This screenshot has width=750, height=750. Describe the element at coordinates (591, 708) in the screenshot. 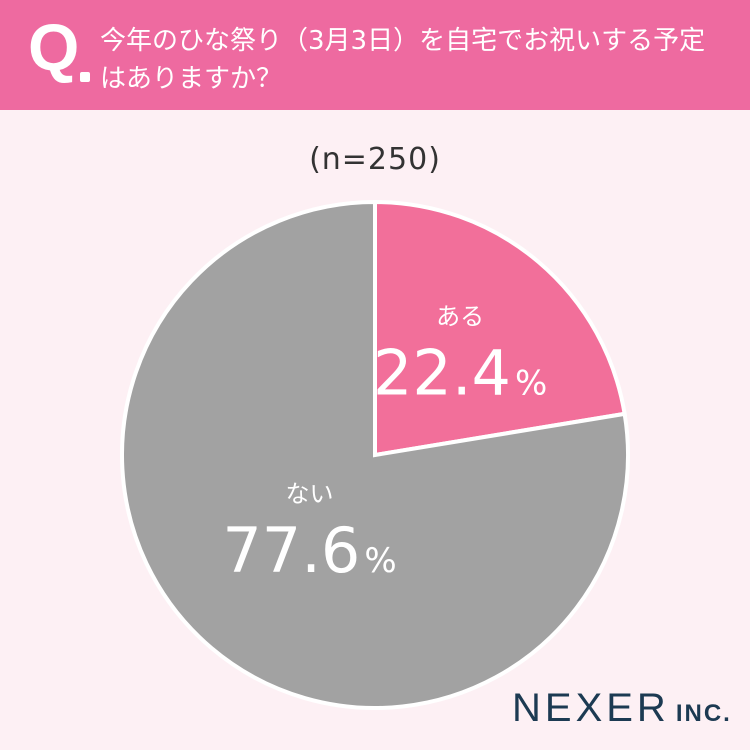

I see `brand-name: NEXER` at that location.